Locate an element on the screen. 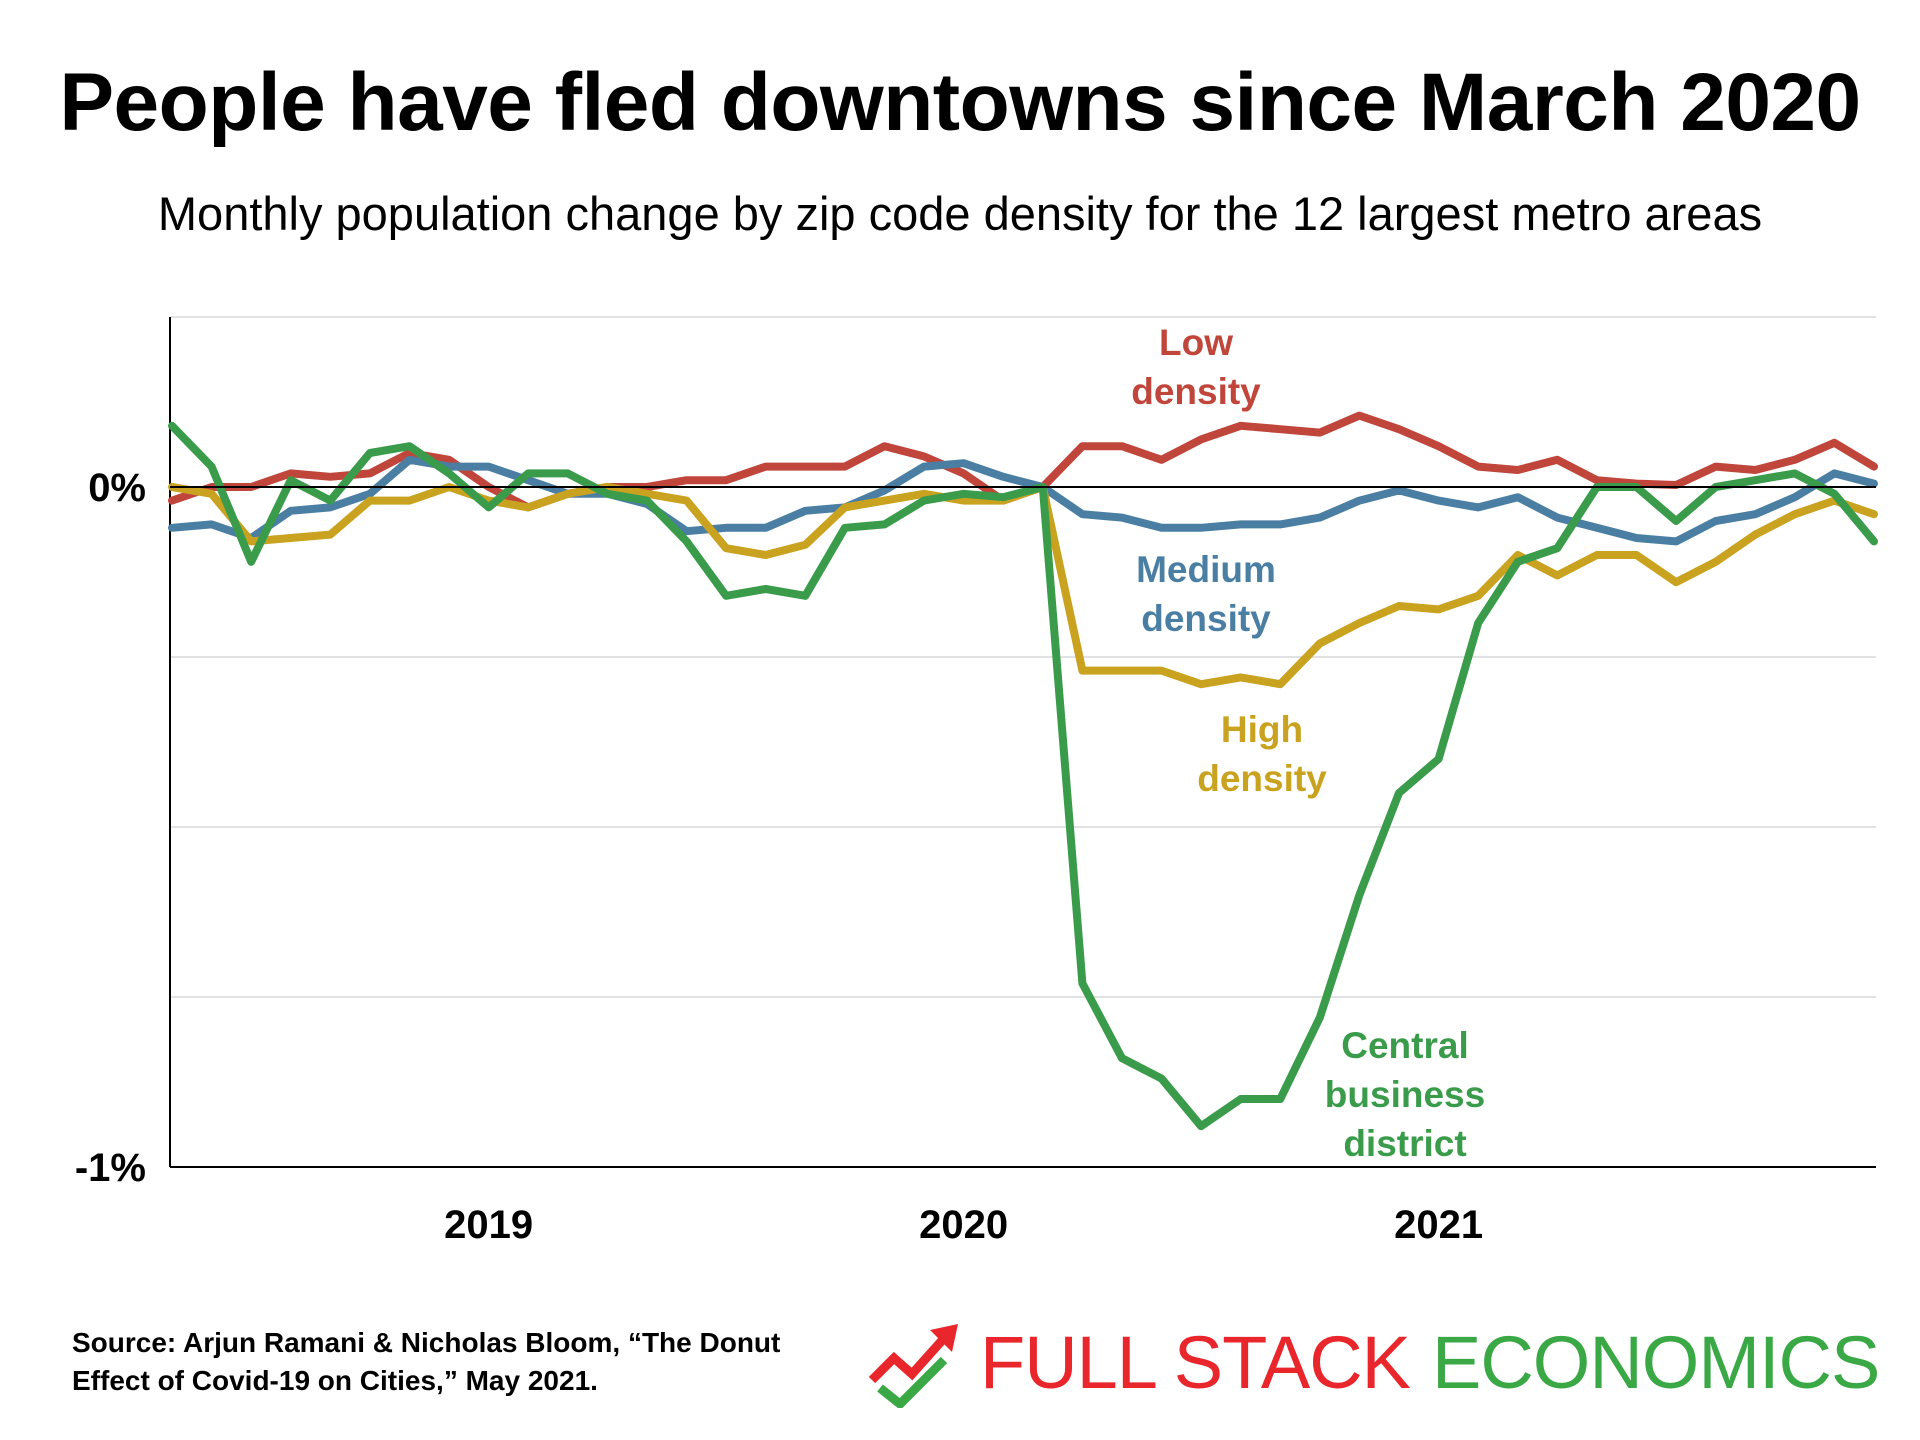 This screenshot has width=1920, height=1440. series-label: High density is located at coordinates (1262, 754).